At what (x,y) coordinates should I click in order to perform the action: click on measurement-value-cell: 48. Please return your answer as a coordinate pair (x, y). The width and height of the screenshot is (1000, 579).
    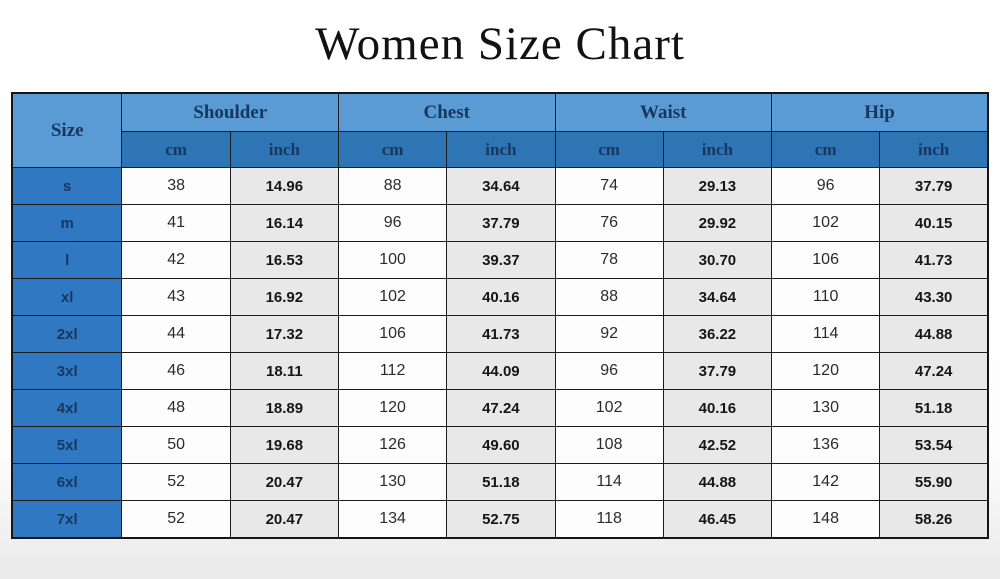
    Looking at the image, I should click on (176, 408).